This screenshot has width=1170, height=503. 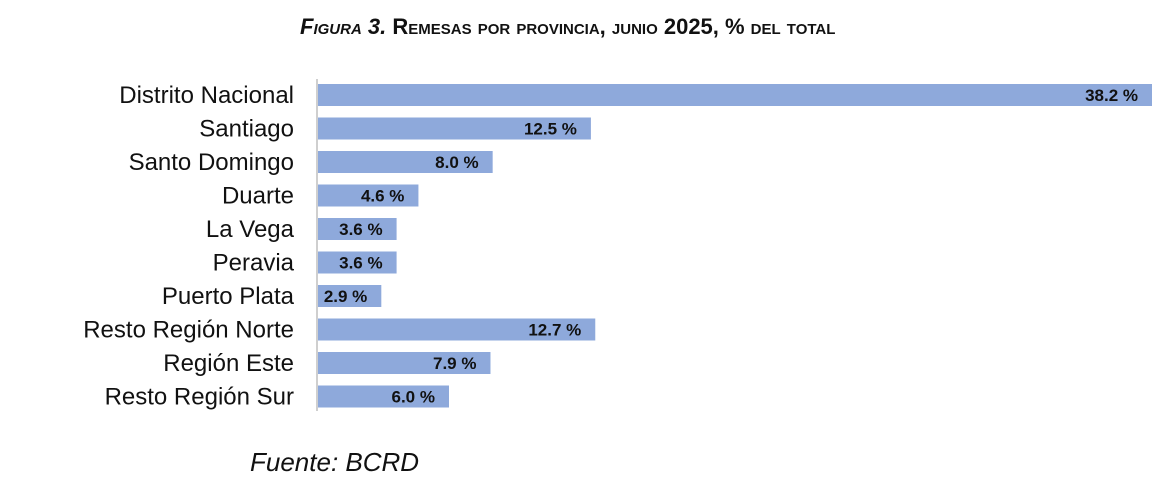 I want to click on category-label: Región Este, so click(x=228, y=363).